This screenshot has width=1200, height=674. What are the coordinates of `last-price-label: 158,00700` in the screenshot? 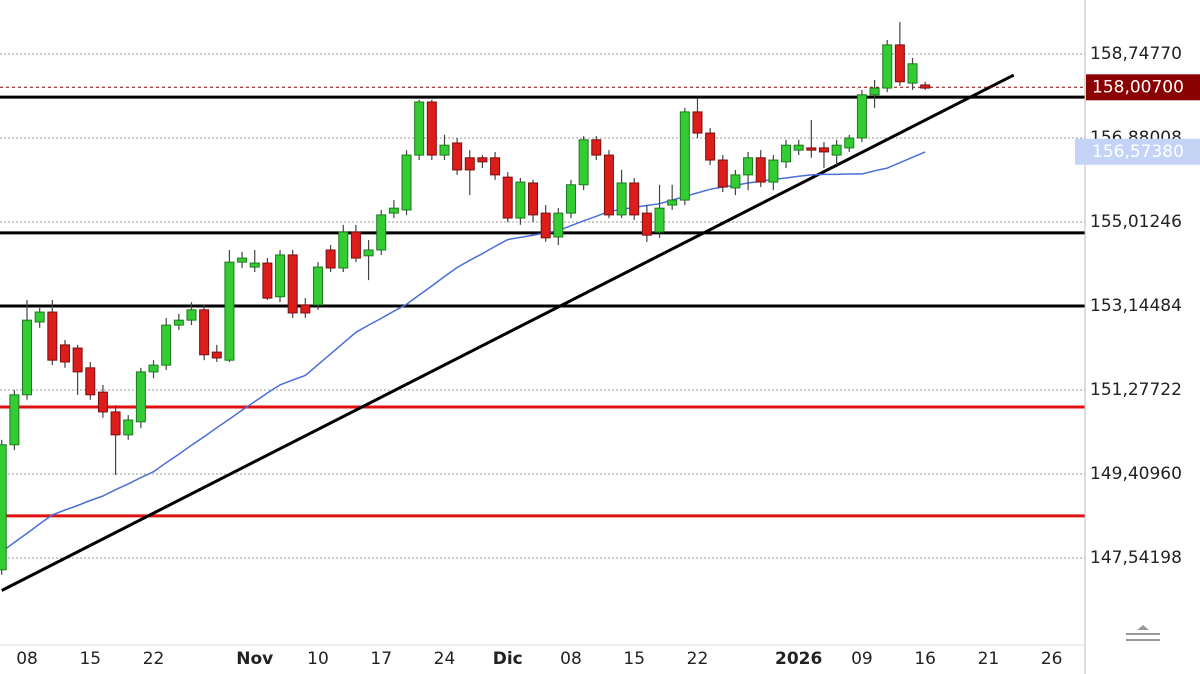 It's located at (1138, 87).